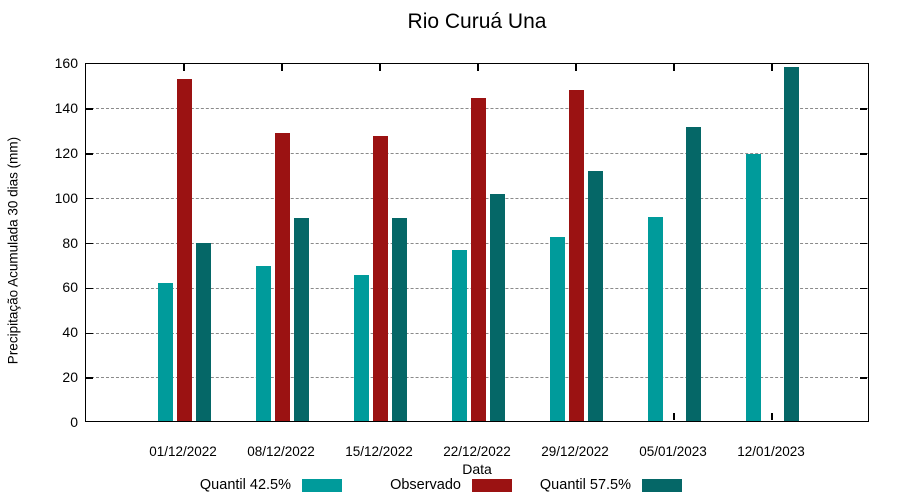  Describe the element at coordinates (771, 451) in the screenshot. I see `x-tick-label: 12/01/2023` at that location.